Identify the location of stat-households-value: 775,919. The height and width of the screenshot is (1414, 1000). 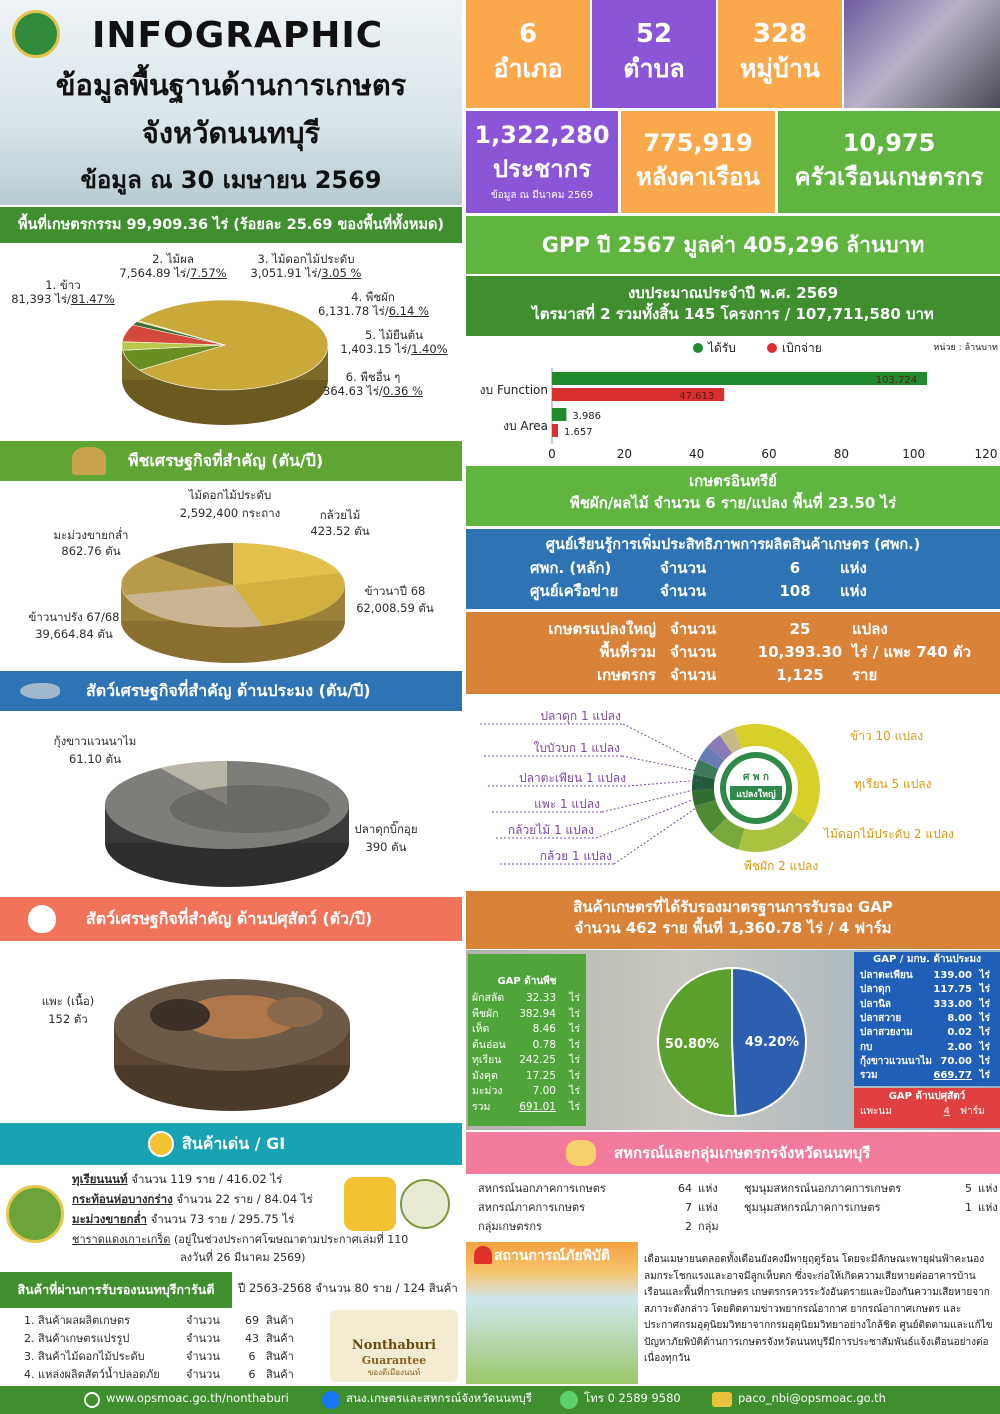
(698, 142).